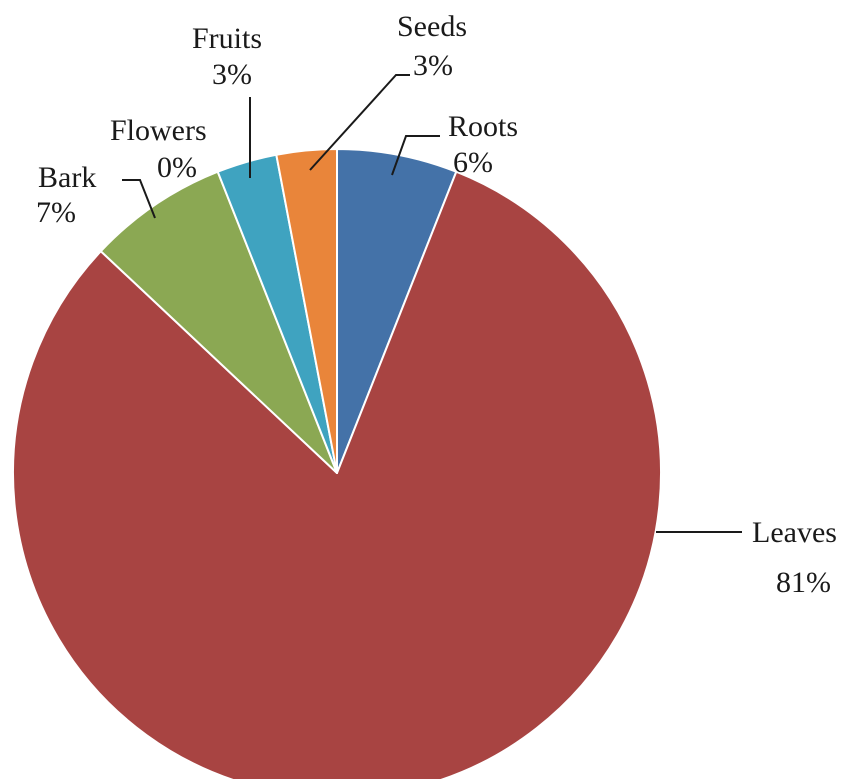  What do you see at coordinates (359, 122) in the screenshot?
I see `leader-line-seeds` at bounding box center [359, 122].